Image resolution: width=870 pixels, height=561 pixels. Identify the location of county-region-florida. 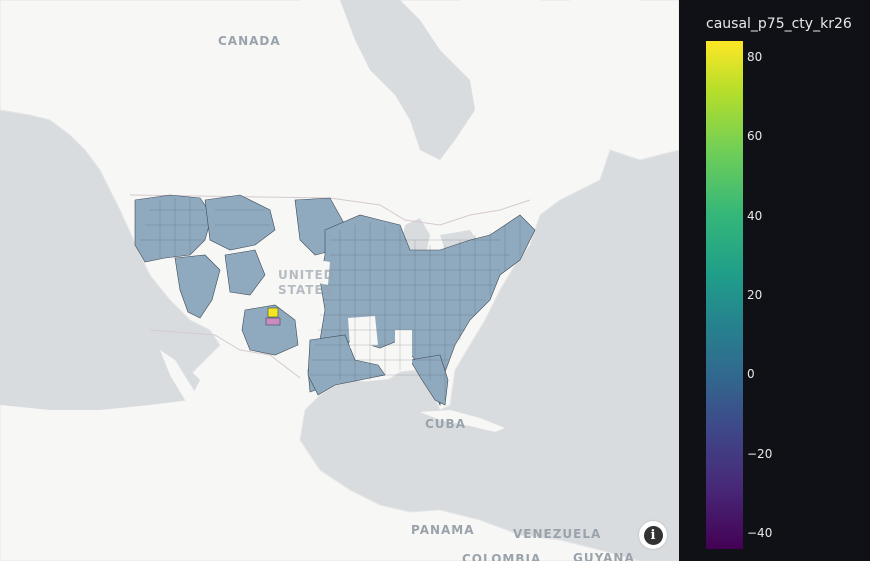
(429, 380).